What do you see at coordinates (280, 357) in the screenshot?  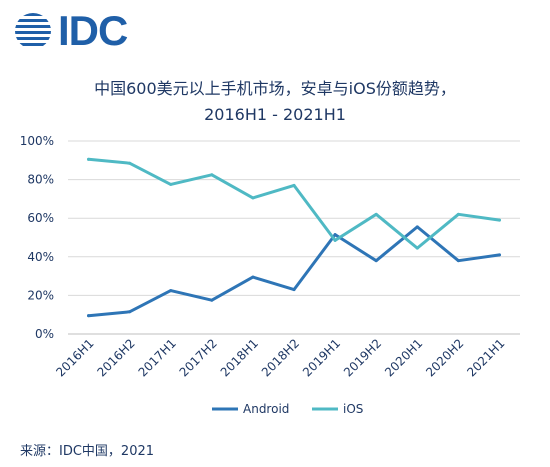 I see `x-tick-label: 2018H2` at bounding box center [280, 357].